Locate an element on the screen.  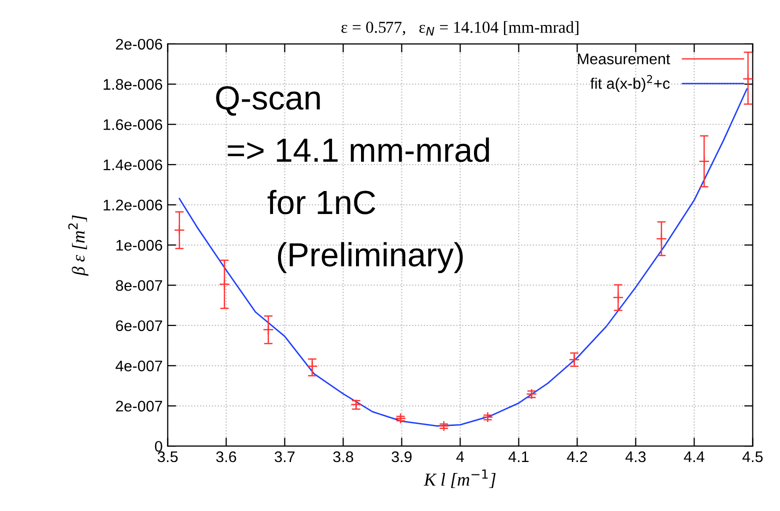
annotation: for 1nC is located at coordinates (322, 202).